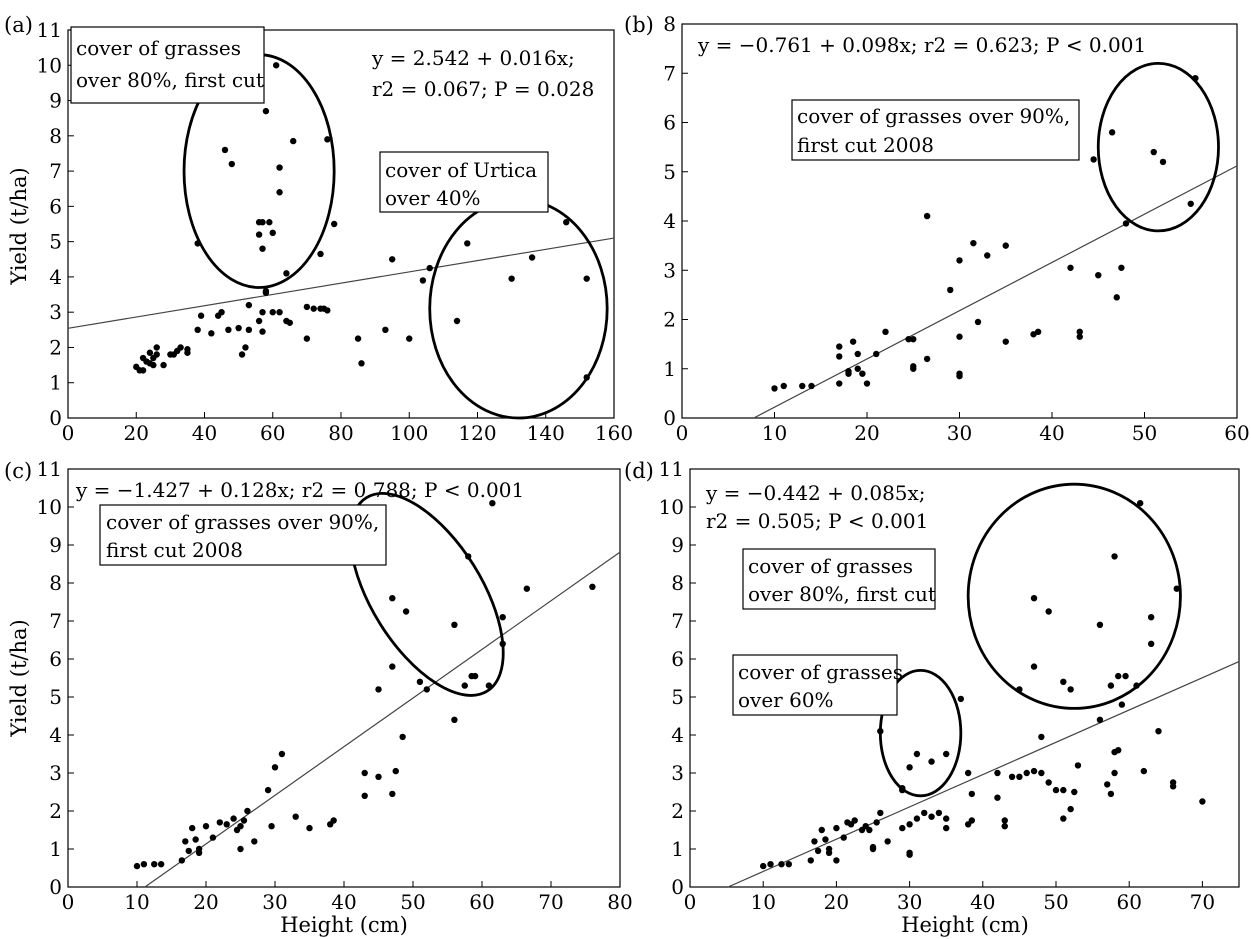 This screenshot has height=939, width=1251. Describe the element at coordinates (473, 58) in the screenshot. I see `equation-line-1-a: y = 2.542 + 0.016x;` at that location.